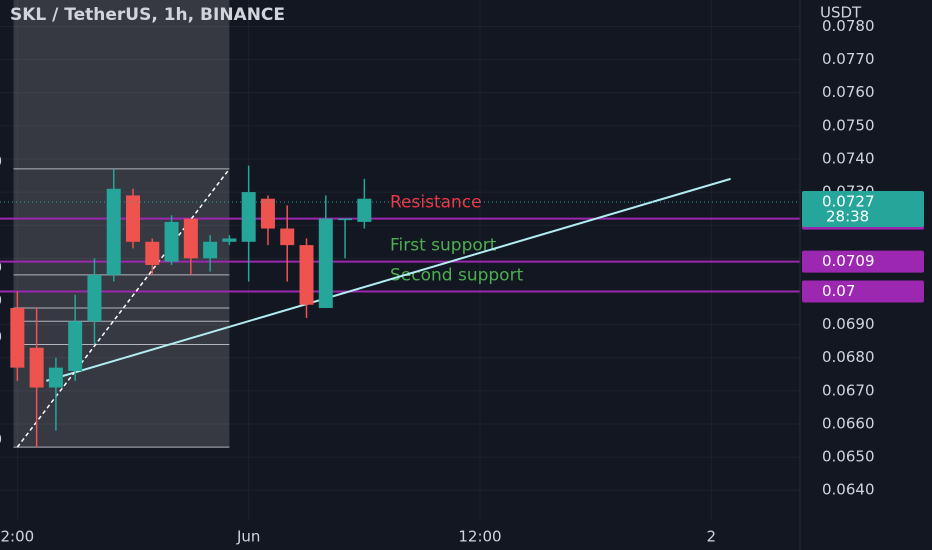  Describe the element at coordinates (848, 125) in the screenshot. I see `y-tick-label: 0.0750` at that location.